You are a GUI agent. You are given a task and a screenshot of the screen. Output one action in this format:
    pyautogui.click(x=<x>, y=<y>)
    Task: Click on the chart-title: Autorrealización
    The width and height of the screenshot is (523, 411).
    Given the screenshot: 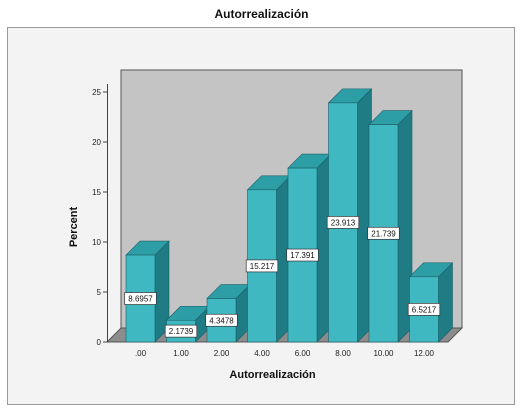 What is the action you would take?
    pyautogui.click(x=261, y=14)
    